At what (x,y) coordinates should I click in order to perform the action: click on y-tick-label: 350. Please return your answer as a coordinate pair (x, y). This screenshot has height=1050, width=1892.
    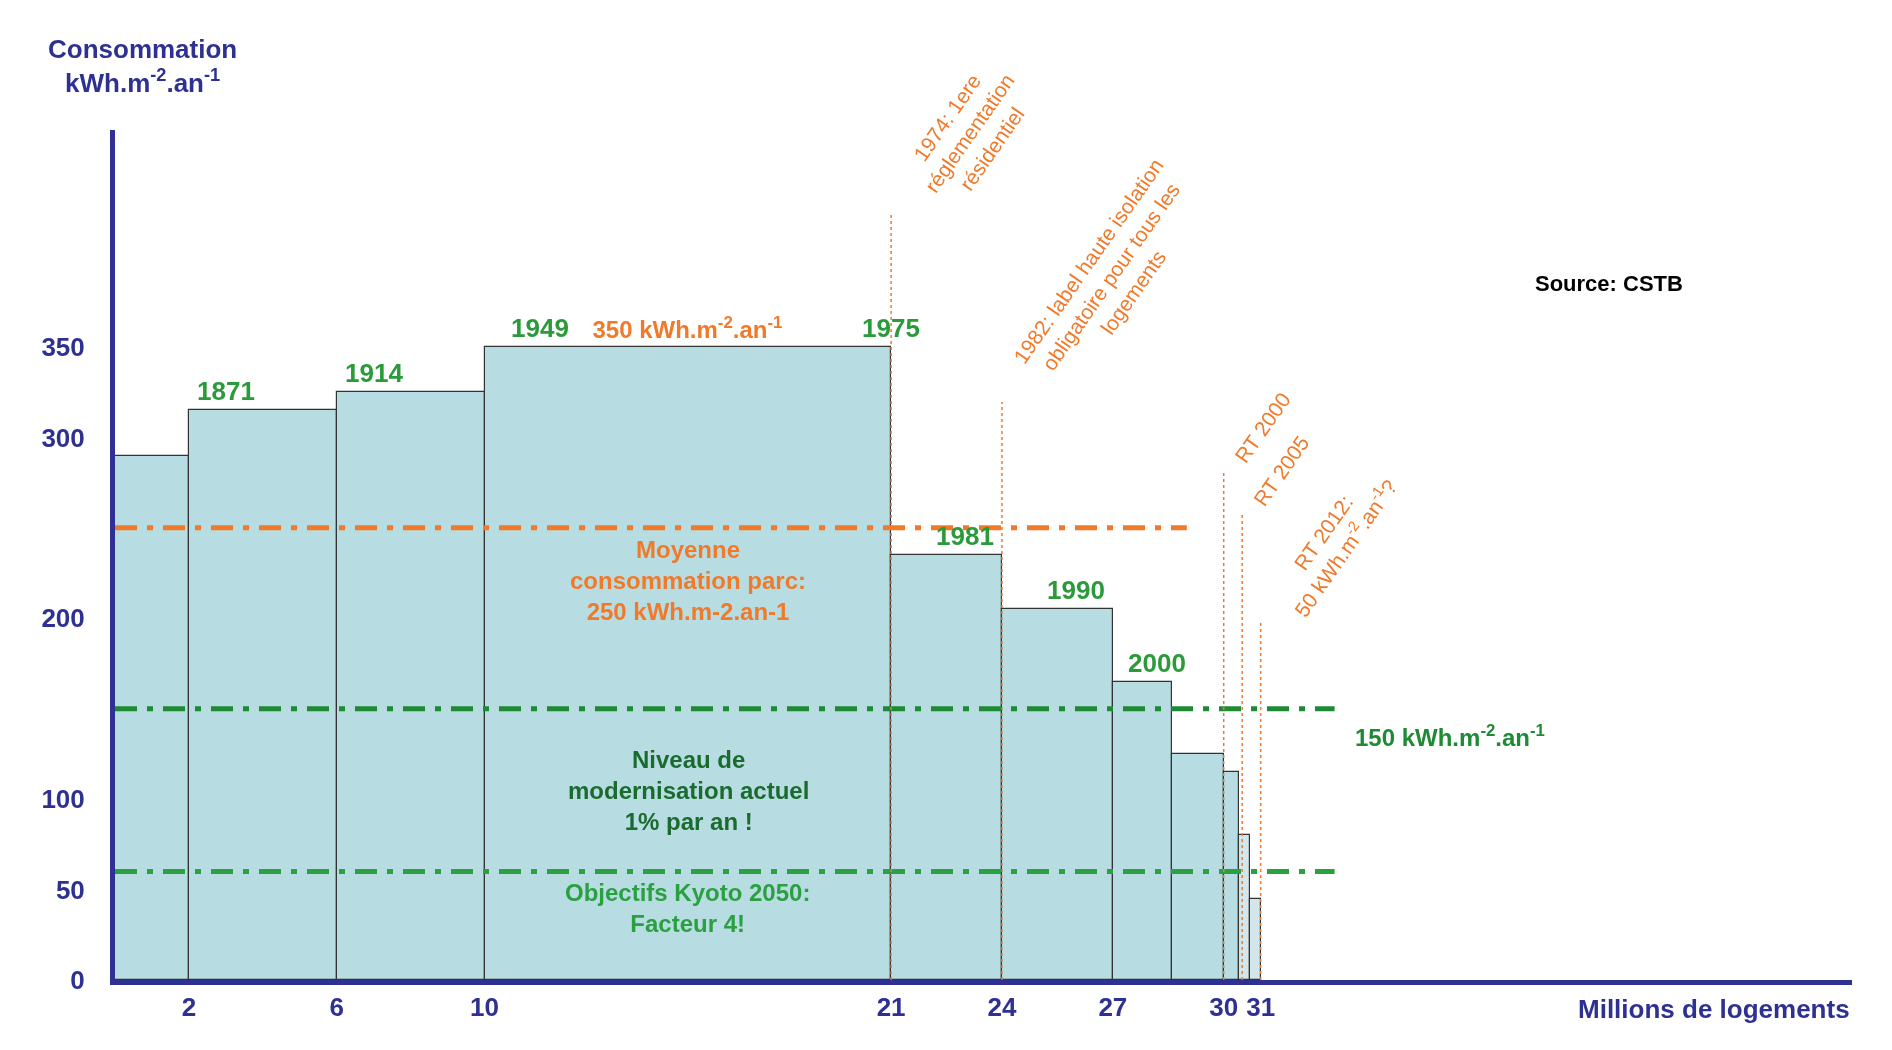
    Looking at the image, I should click on (63, 347).